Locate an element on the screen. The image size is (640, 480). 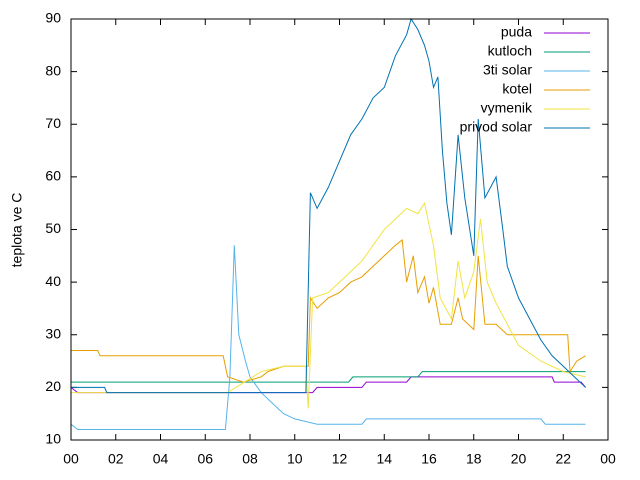
x-tick-label: 12 is located at coordinates (340, 459).